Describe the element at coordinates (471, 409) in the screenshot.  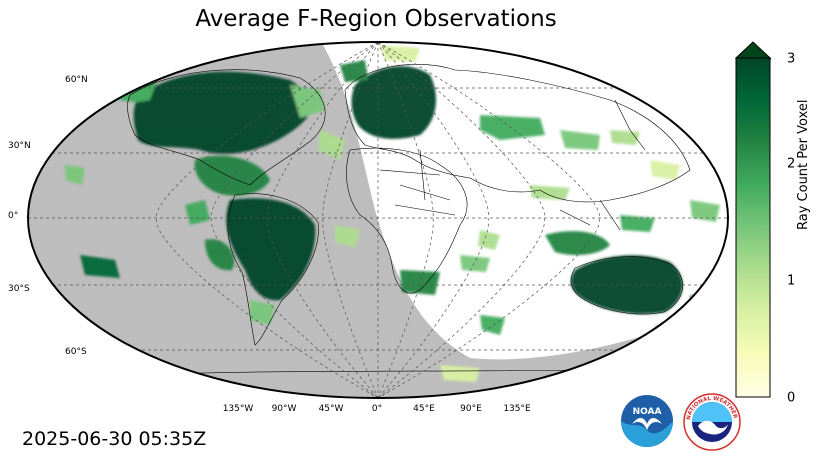
I see `lon-label-90e: 90°E` at that location.